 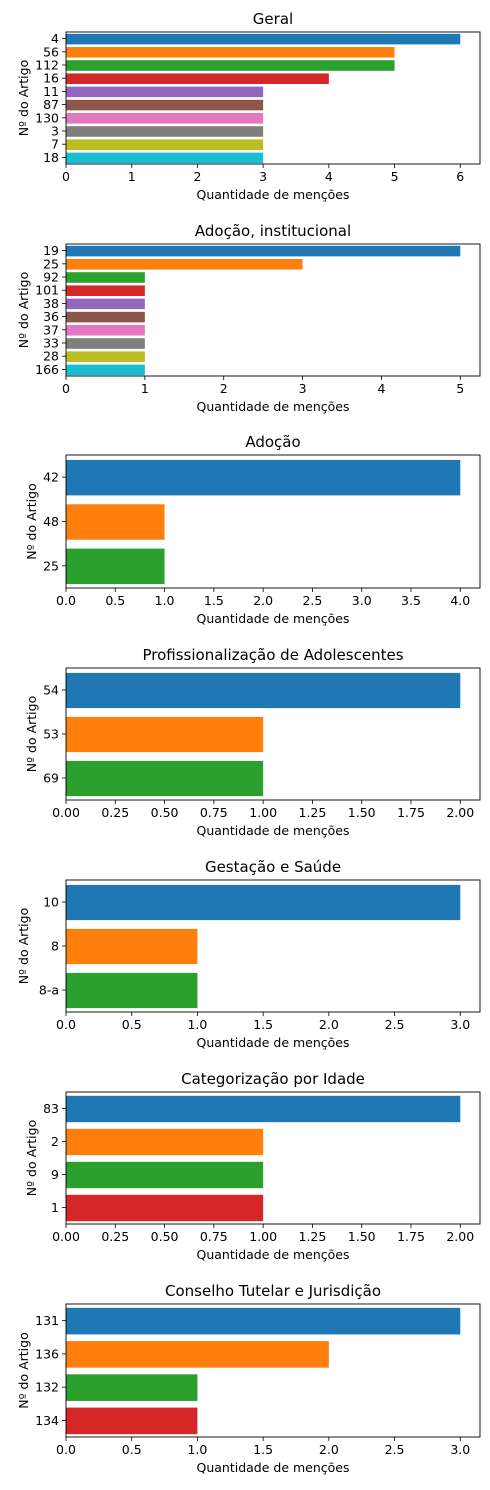 I want to click on y-tick-label: 53, so click(x=51, y=734).